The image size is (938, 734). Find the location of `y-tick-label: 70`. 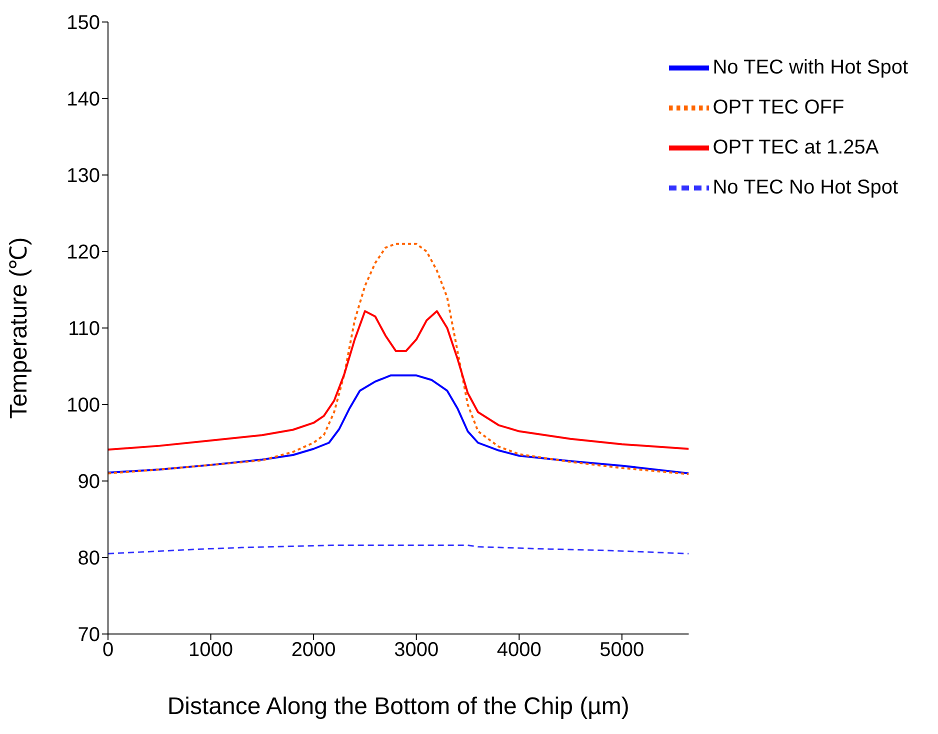

y-tick-label: 70 is located at coordinates (89, 635).